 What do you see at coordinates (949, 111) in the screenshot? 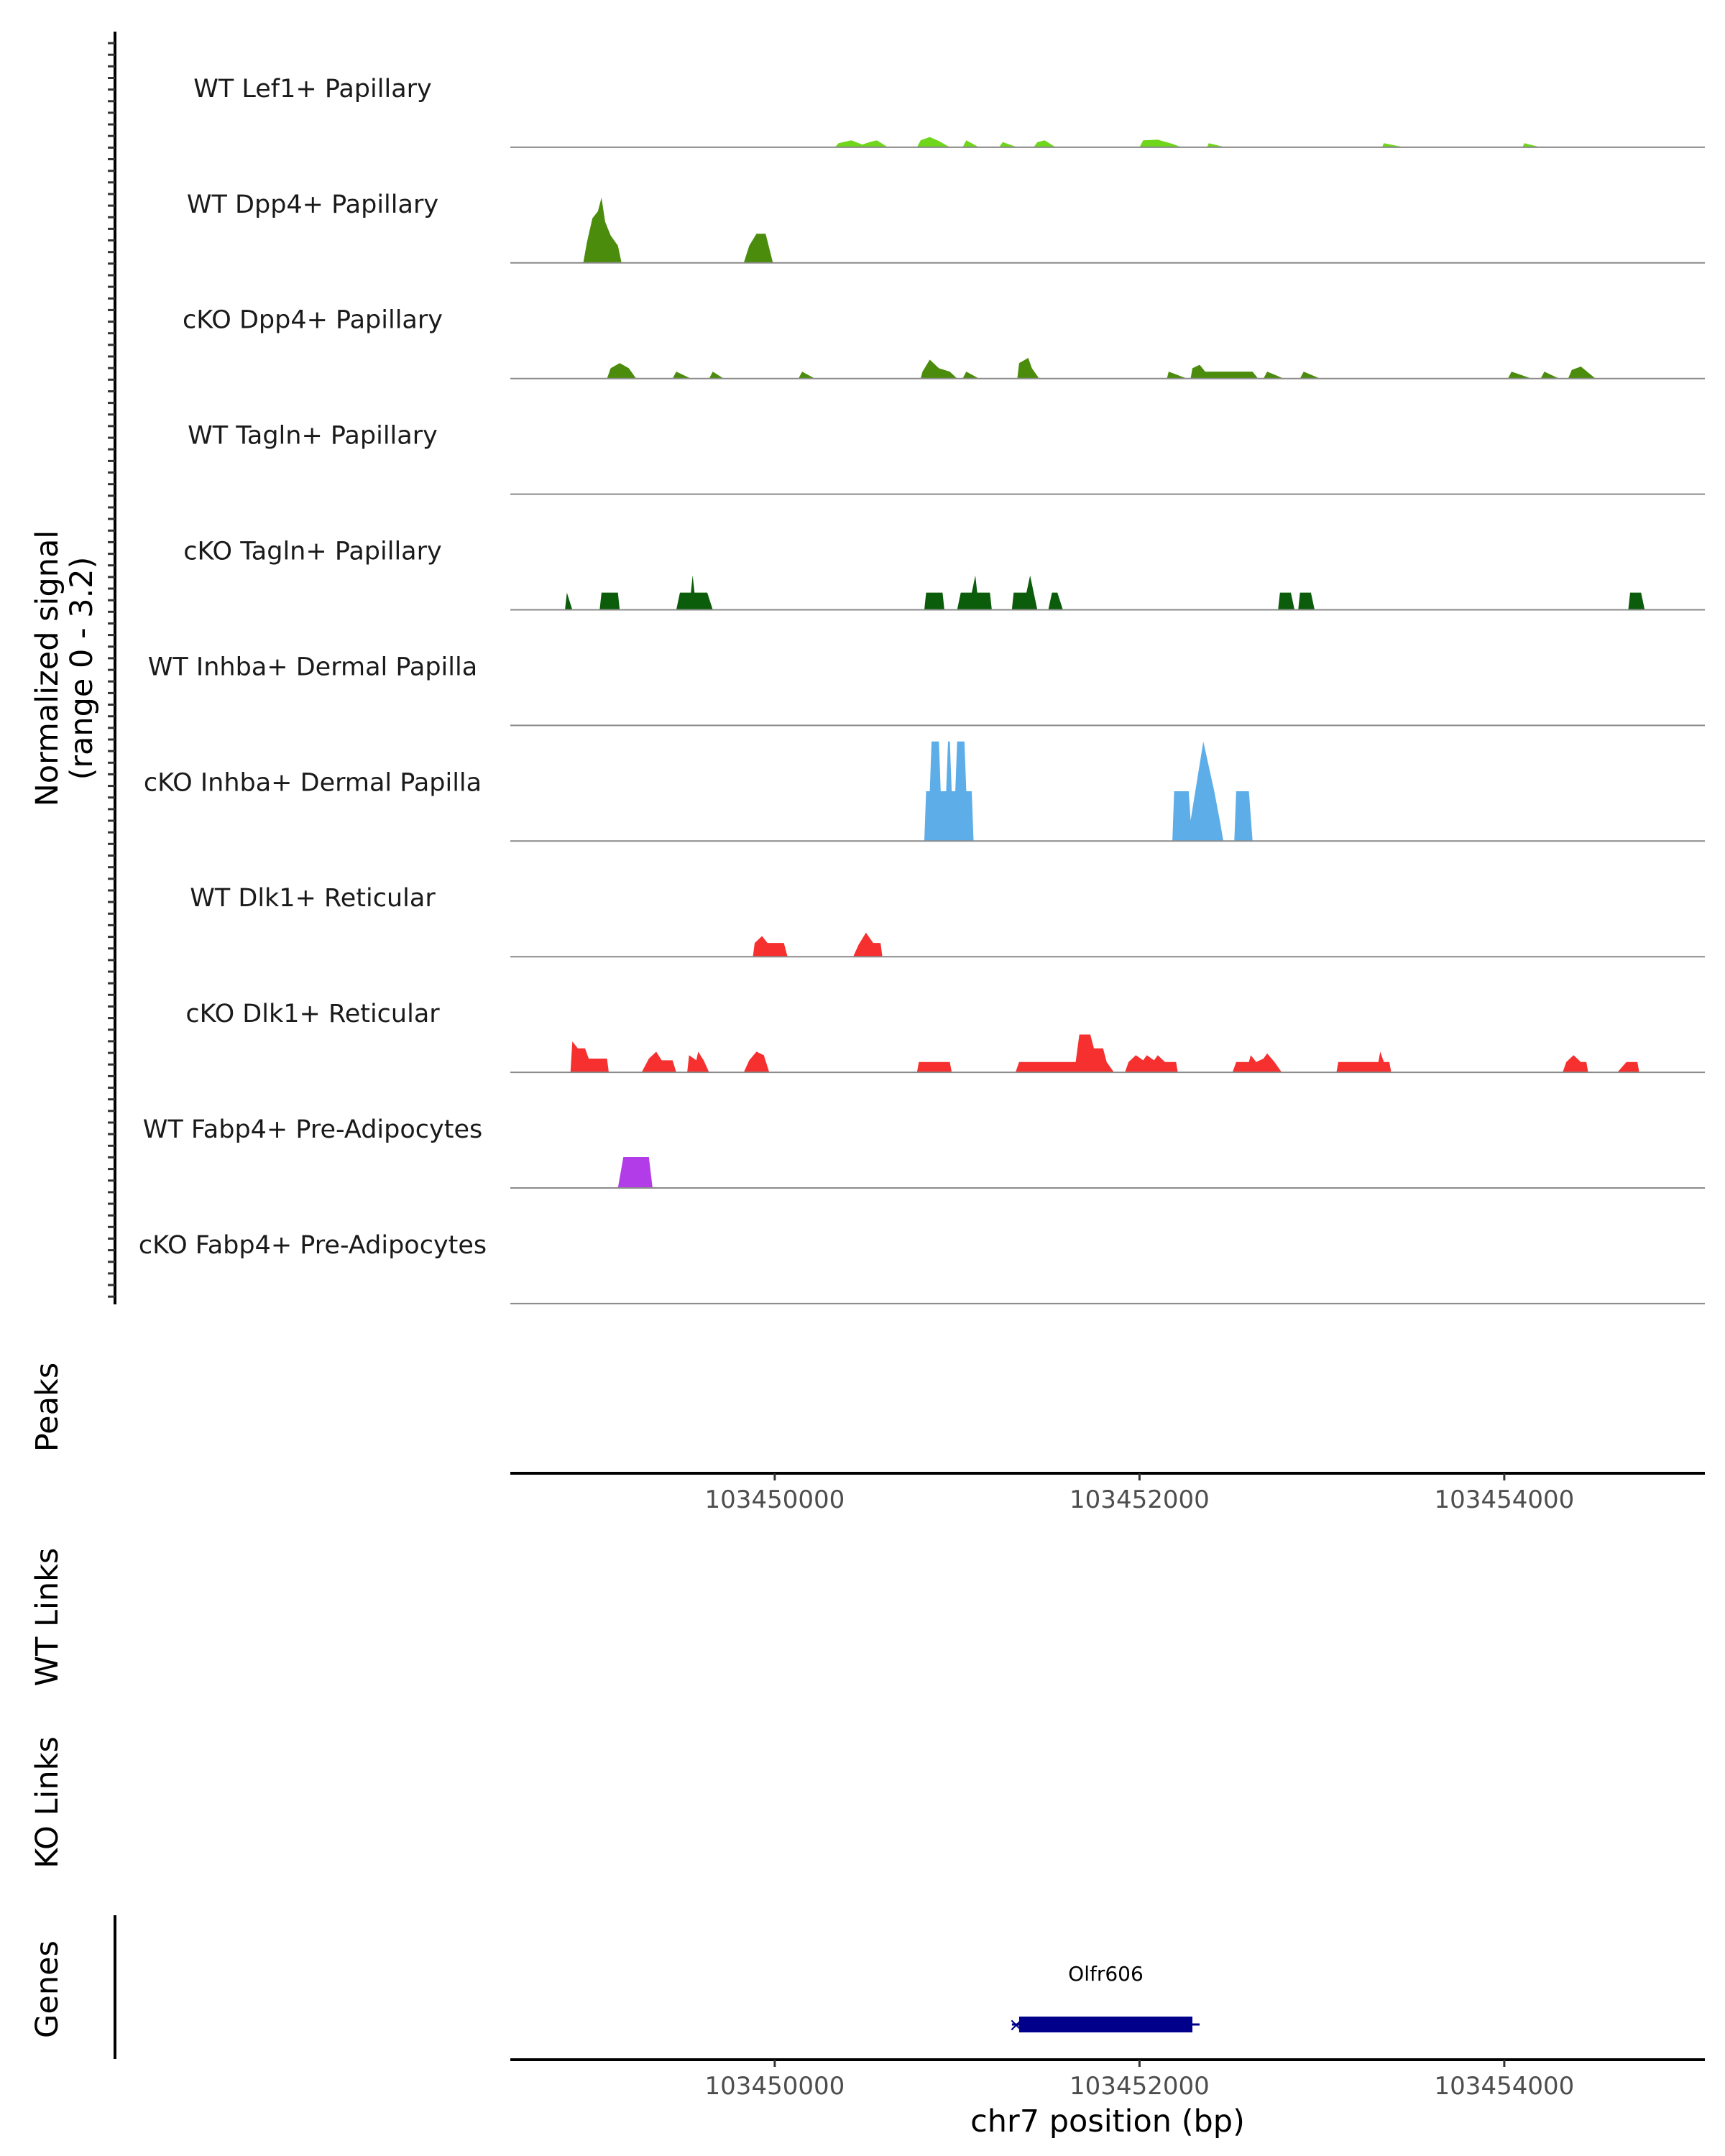
I see `track: WT Lef1+ Papillary` at bounding box center [949, 111].